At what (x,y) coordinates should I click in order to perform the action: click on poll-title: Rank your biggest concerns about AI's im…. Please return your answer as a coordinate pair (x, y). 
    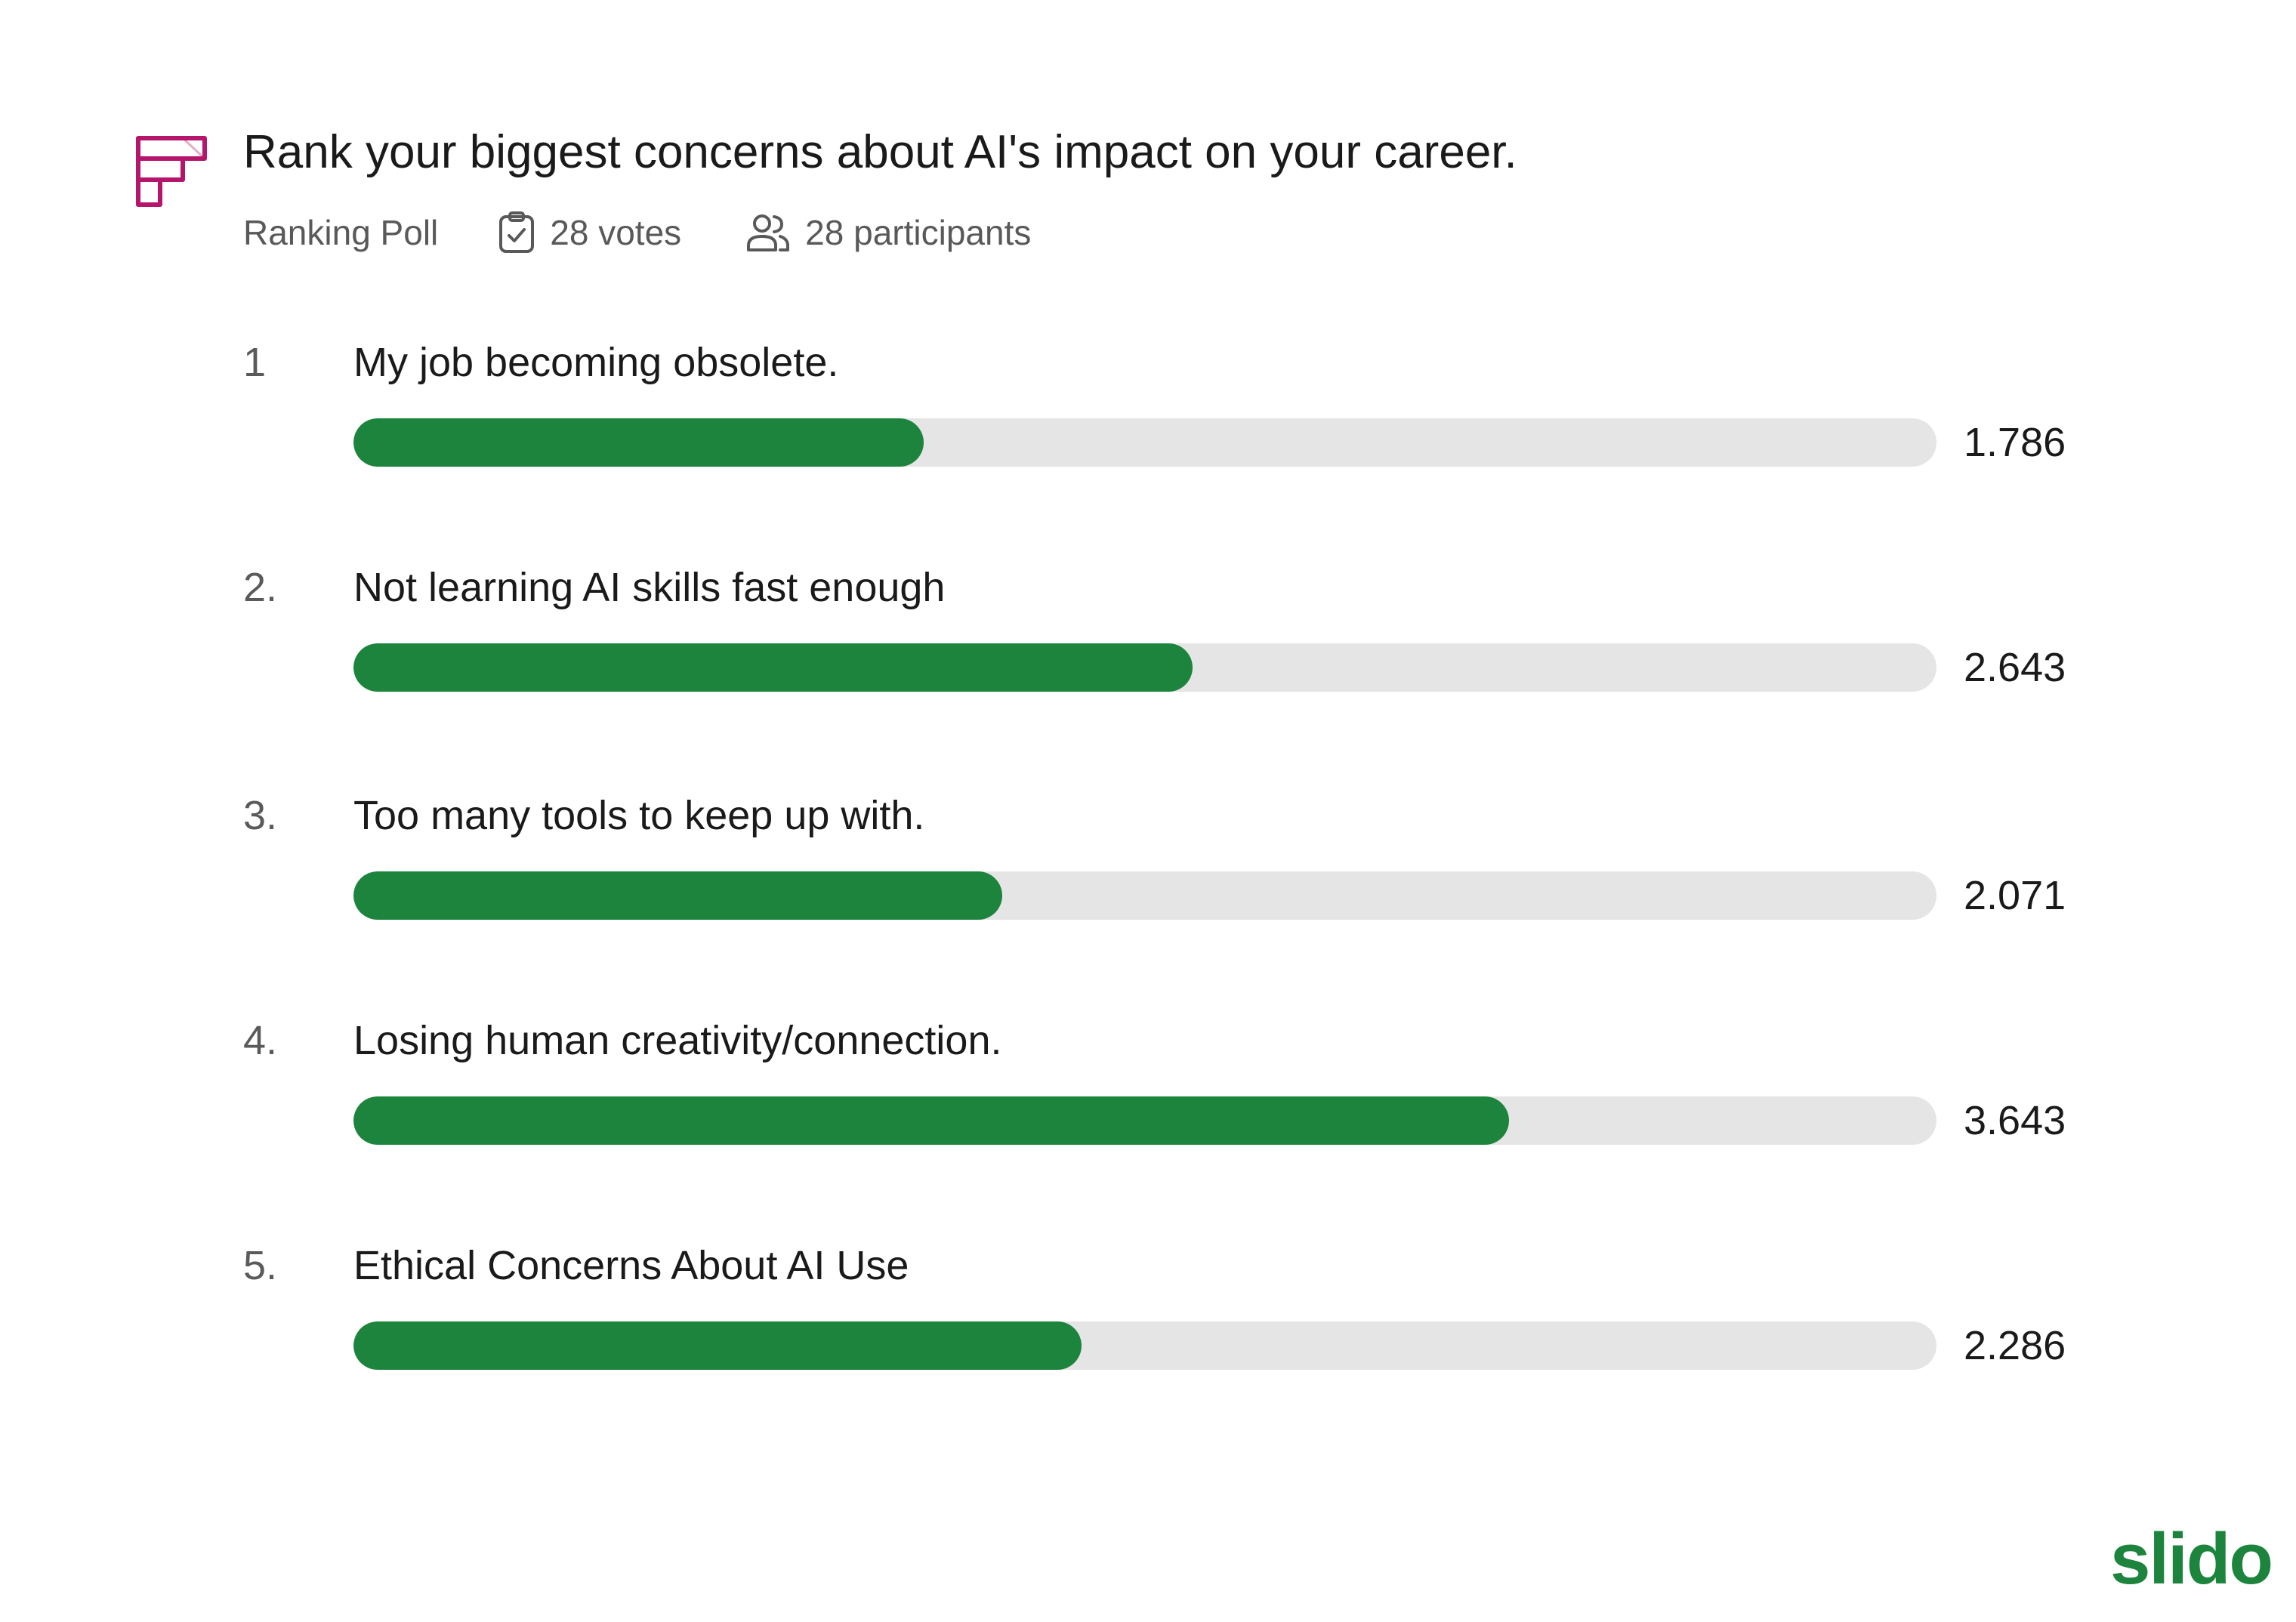
    Looking at the image, I should click on (880, 152).